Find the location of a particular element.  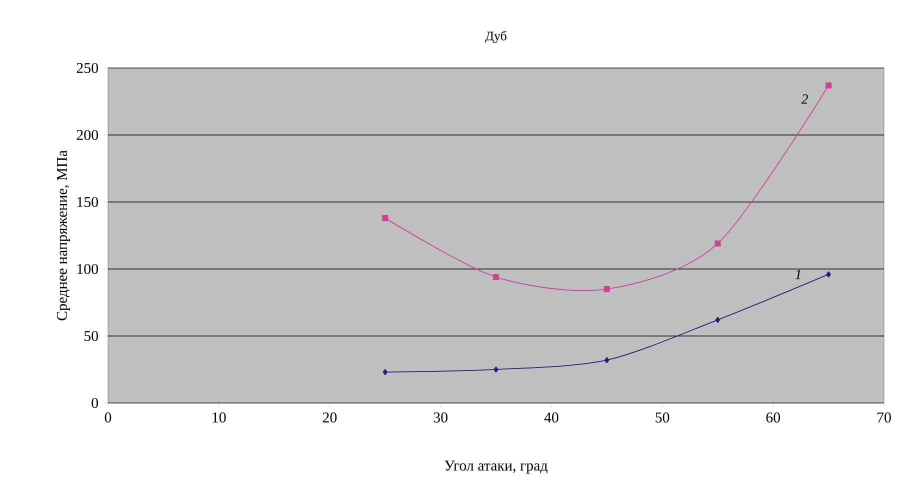

x-tick-label: 60 is located at coordinates (773, 417).